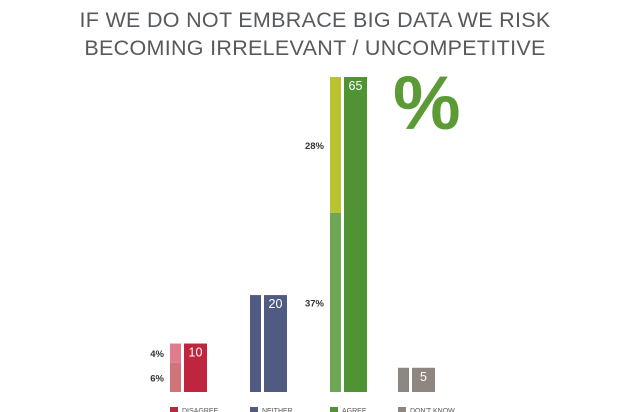 This screenshot has height=412, width=630. Describe the element at coordinates (277, 410) in the screenshot. I see `neither-legend-label: NEITHER` at that location.